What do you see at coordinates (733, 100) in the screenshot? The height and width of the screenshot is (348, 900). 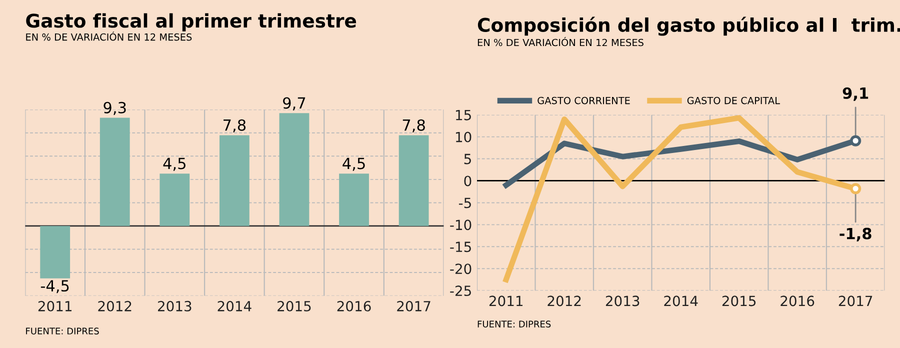 I see `legend-label: GASTO DE CAPITAL` at bounding box center [733, 100].